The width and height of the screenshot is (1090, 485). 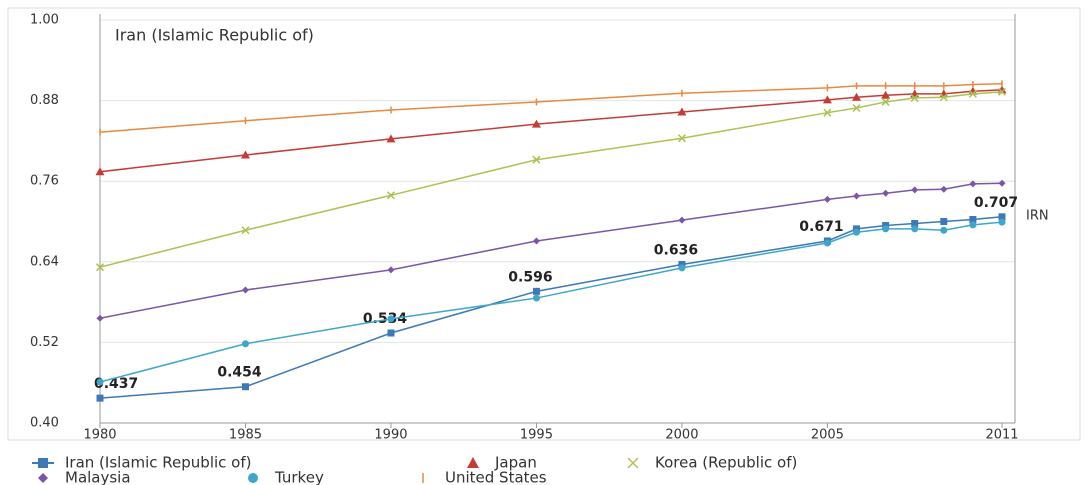 What do you see at coordinates (299, 477) in the screenshot?
I see `legend-label: Turkey` at bounding box center [299, 477].